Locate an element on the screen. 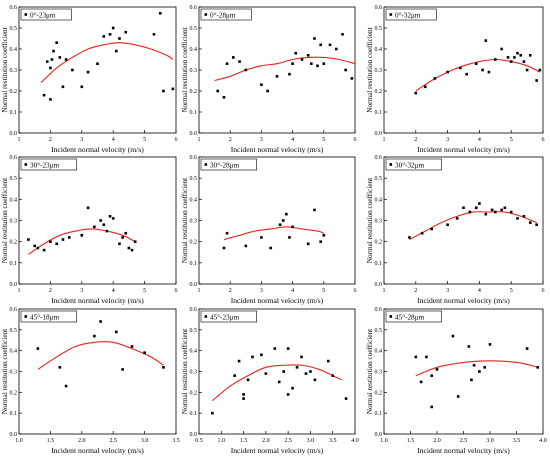  legend: 45°-28μm is located at coordinates (413, 316).